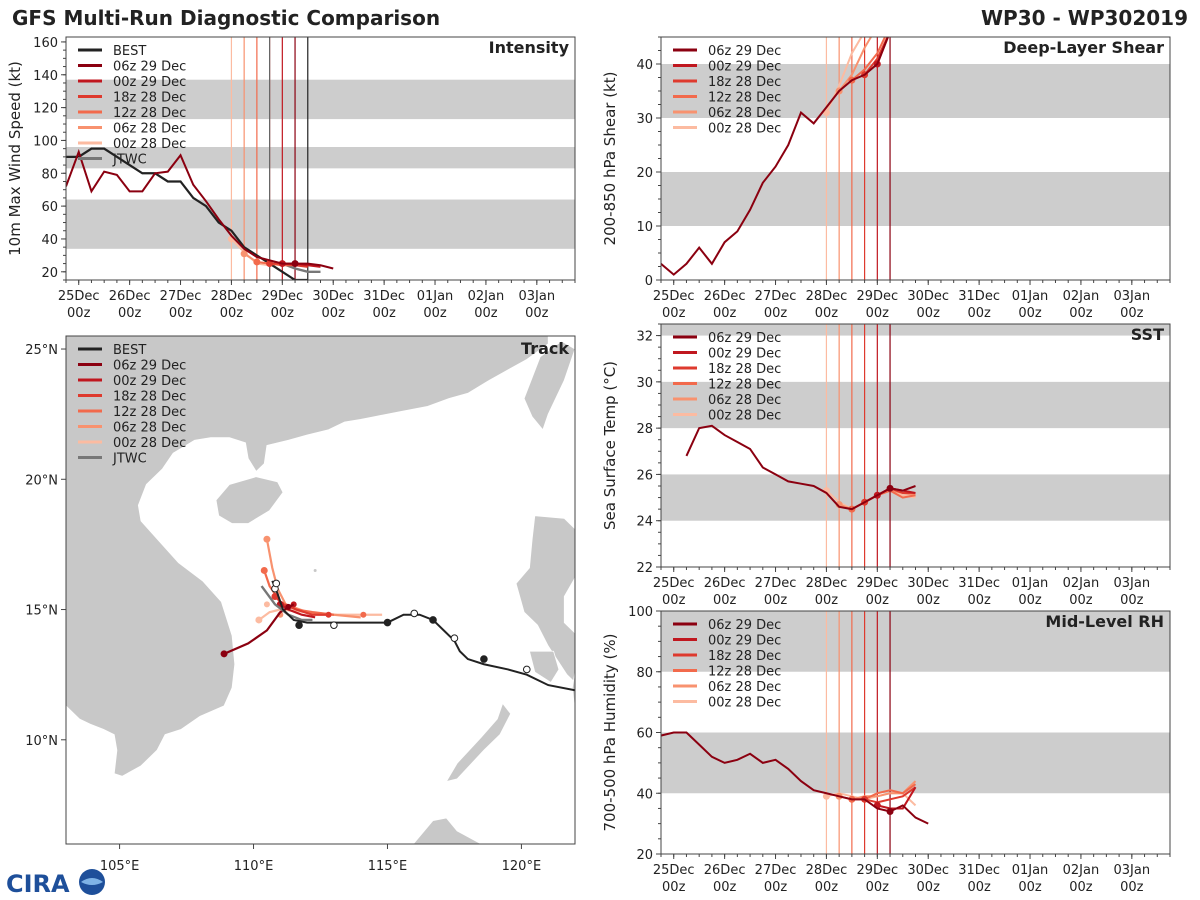 The width and height of the screenshot is (1200, 900). I want to click on land-hainan, so click(249, 500).